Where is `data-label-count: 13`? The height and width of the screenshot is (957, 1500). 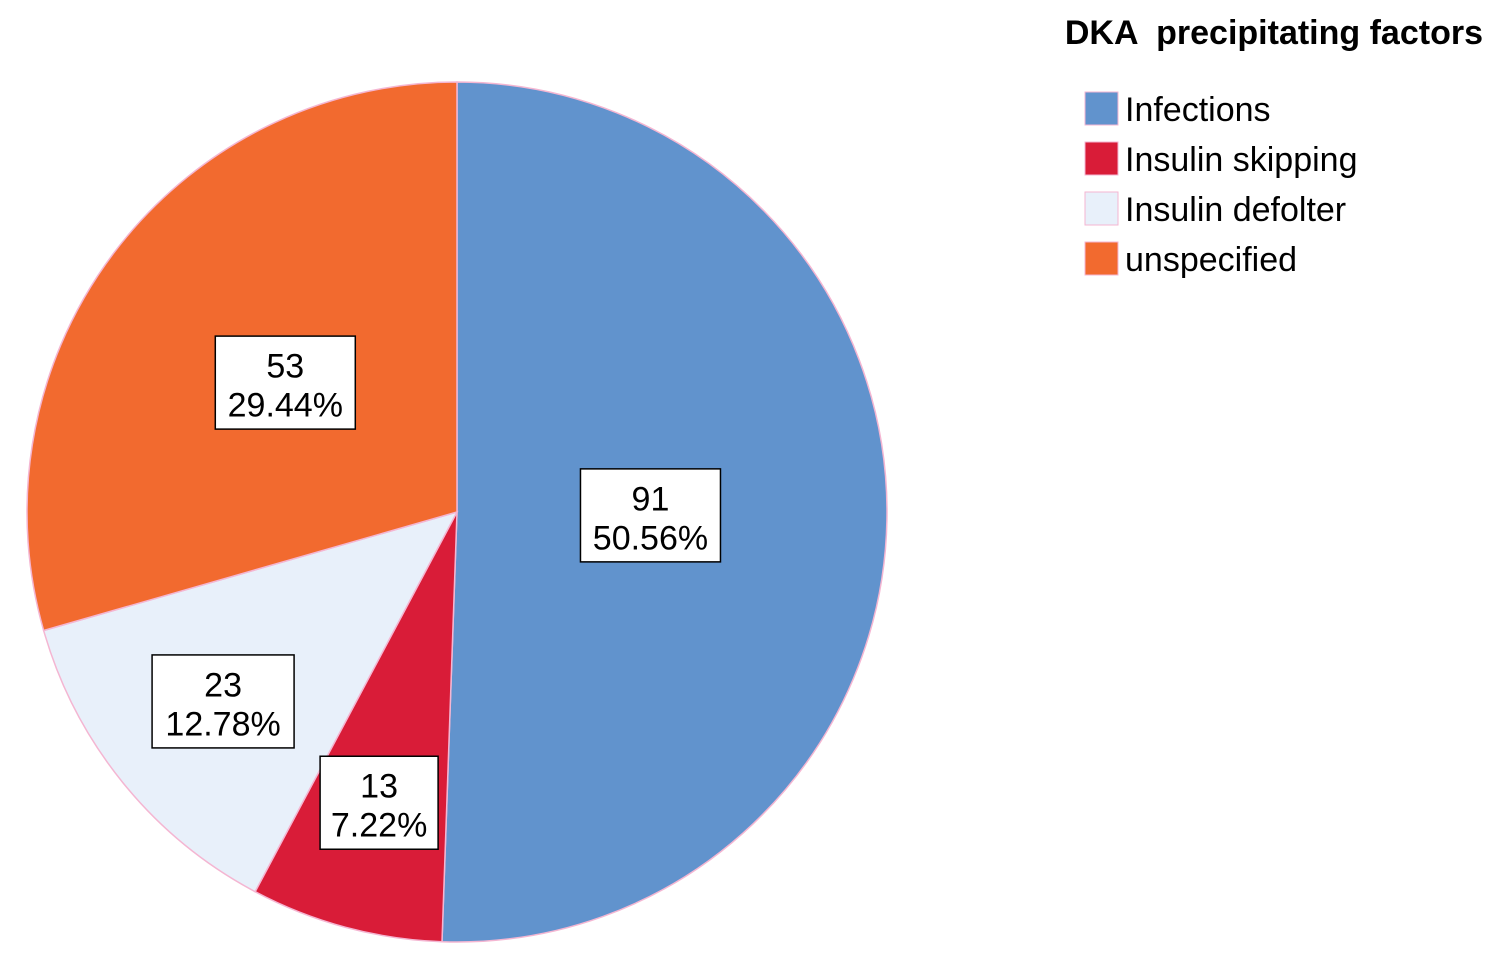
data-label-count: 13 is located at coordinates (379, 787).